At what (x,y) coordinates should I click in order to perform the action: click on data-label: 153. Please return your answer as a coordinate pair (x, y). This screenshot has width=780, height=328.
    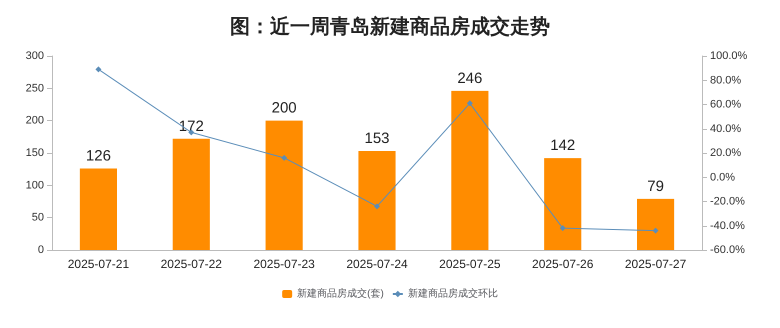
    Looking at the image, I should click on (377, 139).